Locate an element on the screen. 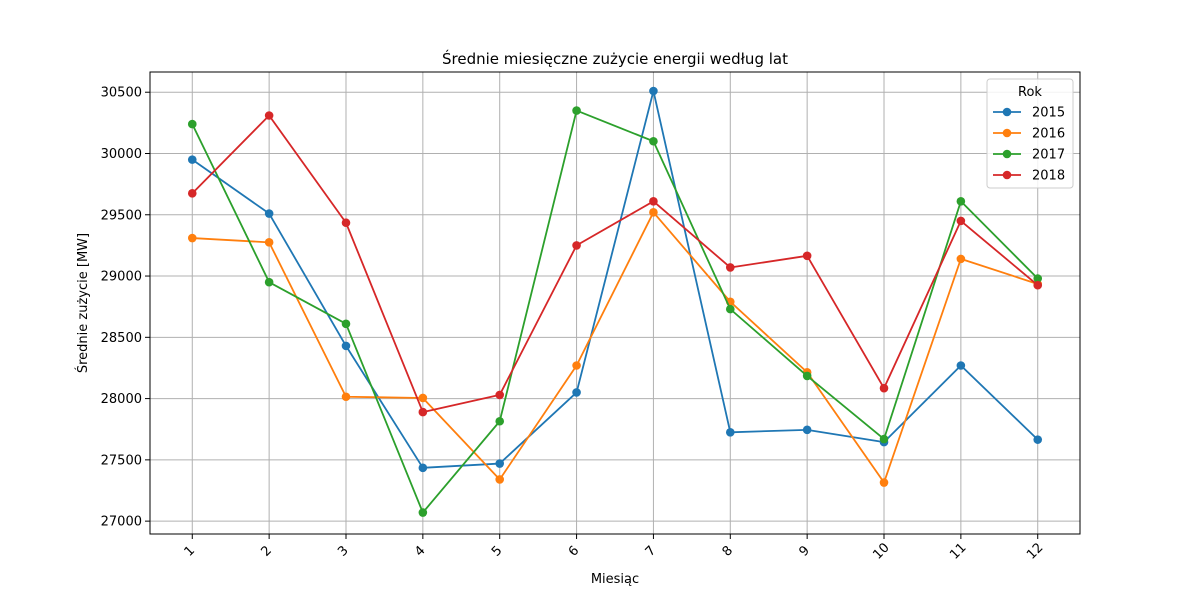 The width and height of the screenshot is (1200, 600). x-tick-label: 12 is located at coordinates (1035, 551).